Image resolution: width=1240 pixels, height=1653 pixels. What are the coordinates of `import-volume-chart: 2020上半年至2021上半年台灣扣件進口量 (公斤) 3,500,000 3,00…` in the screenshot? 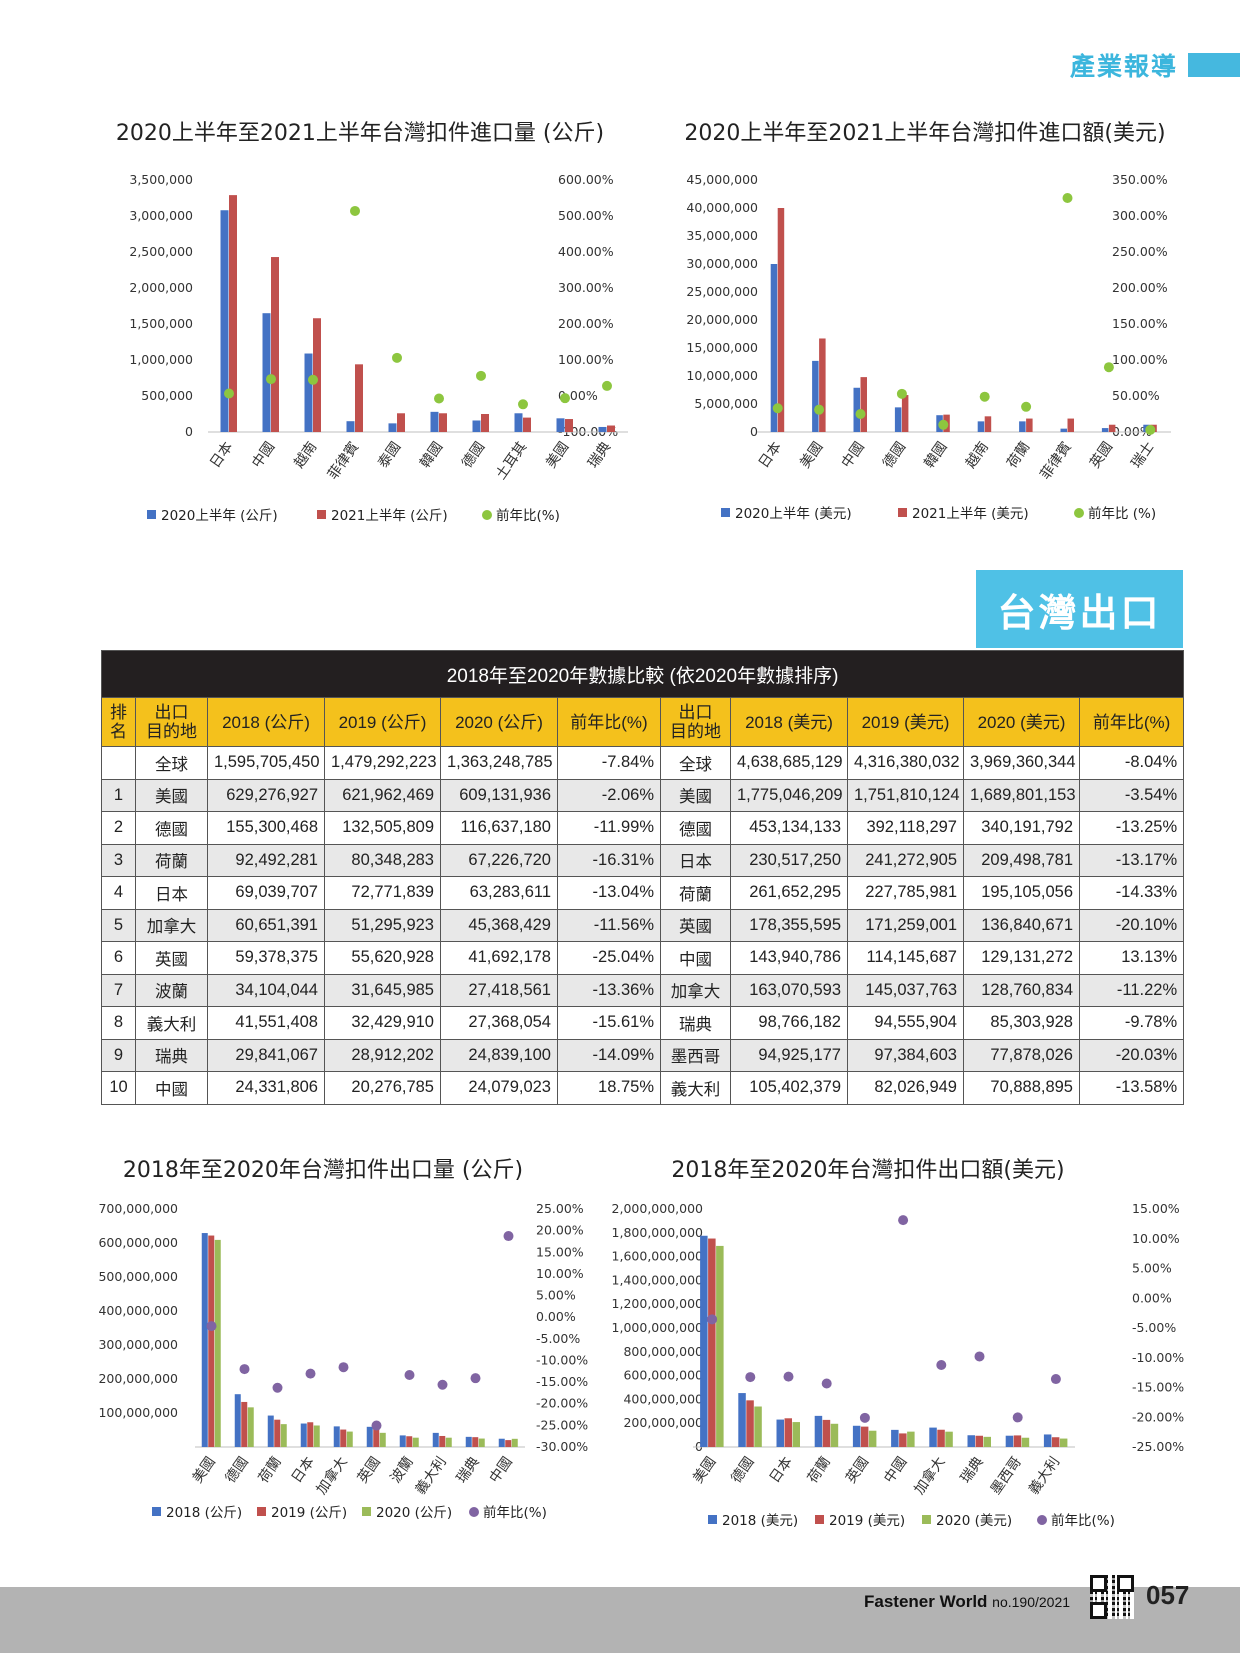 It's located at (370, 323).